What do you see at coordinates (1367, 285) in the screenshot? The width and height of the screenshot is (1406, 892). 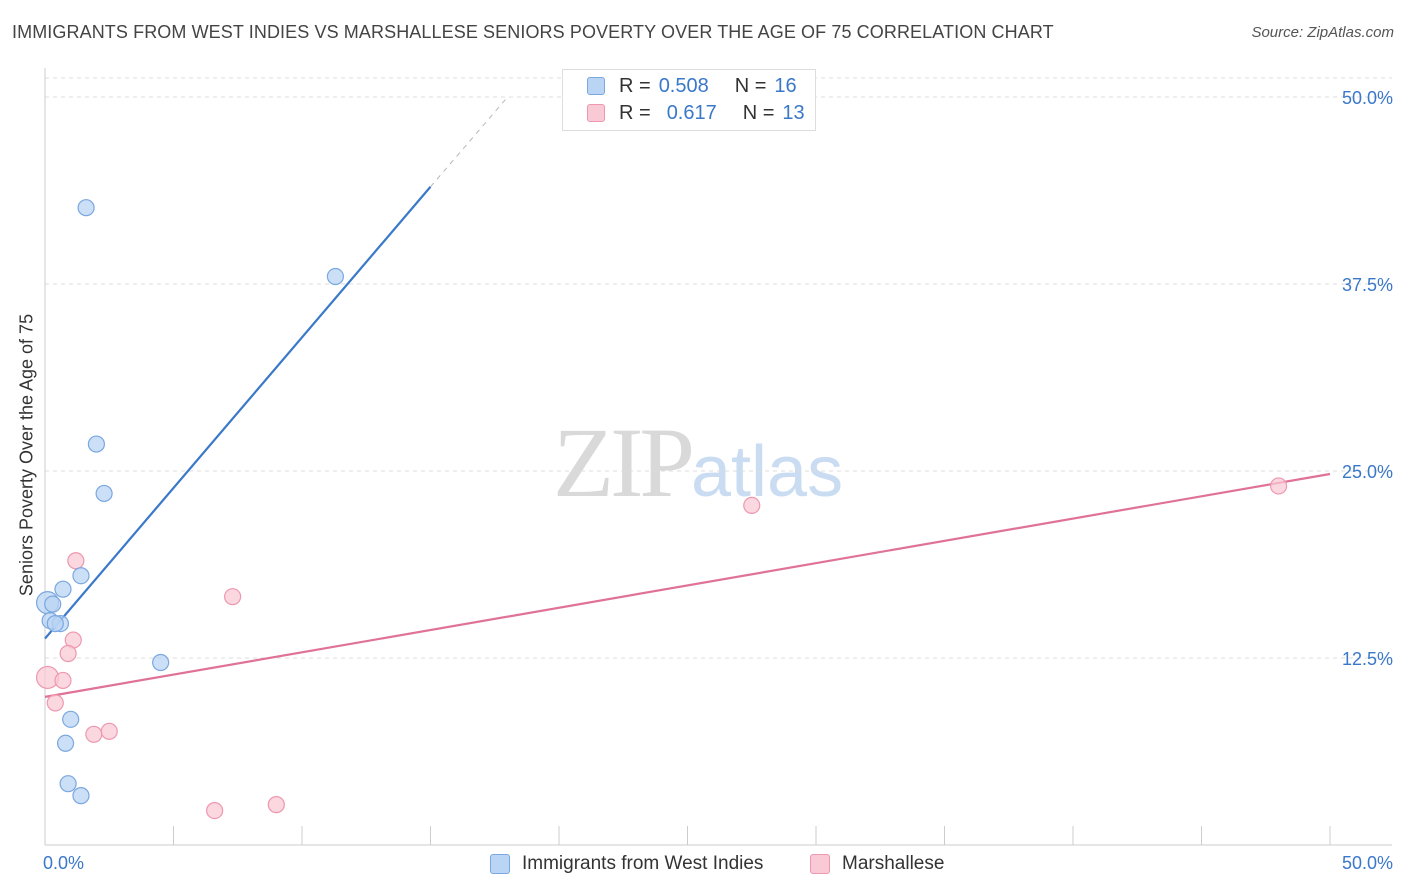 I see `y-tick-label: 37.5%` at bounding box center [1367, 285].